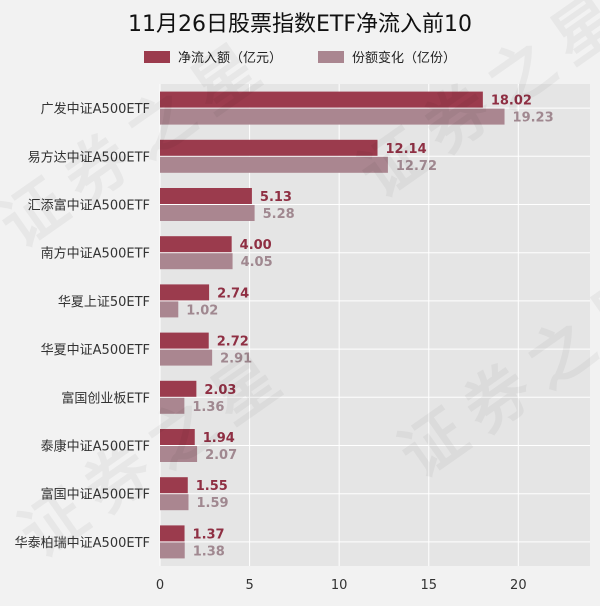 Image resolution: width=600 pixels, height=606 pixels. I want to click on data-label-inflow: 2.72, so click(233, 342).